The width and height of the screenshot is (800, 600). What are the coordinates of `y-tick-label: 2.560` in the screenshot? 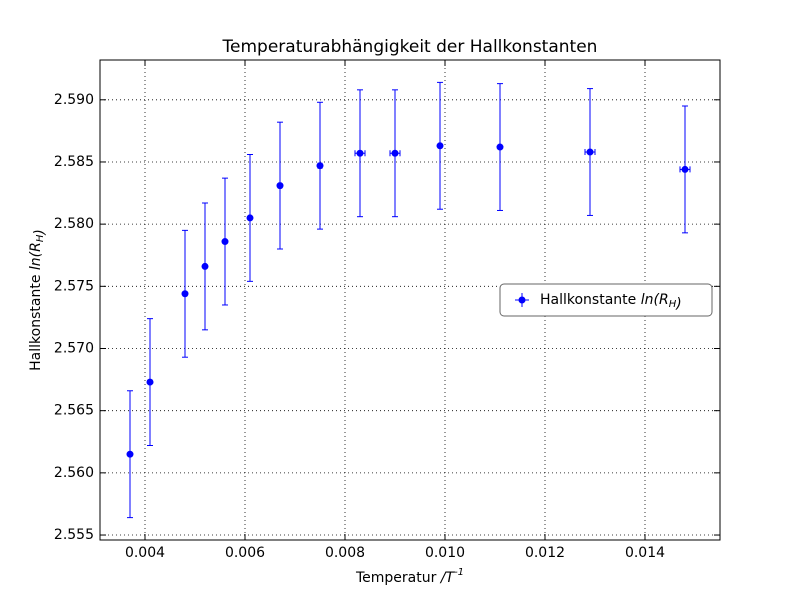 It's located at (74, 473).